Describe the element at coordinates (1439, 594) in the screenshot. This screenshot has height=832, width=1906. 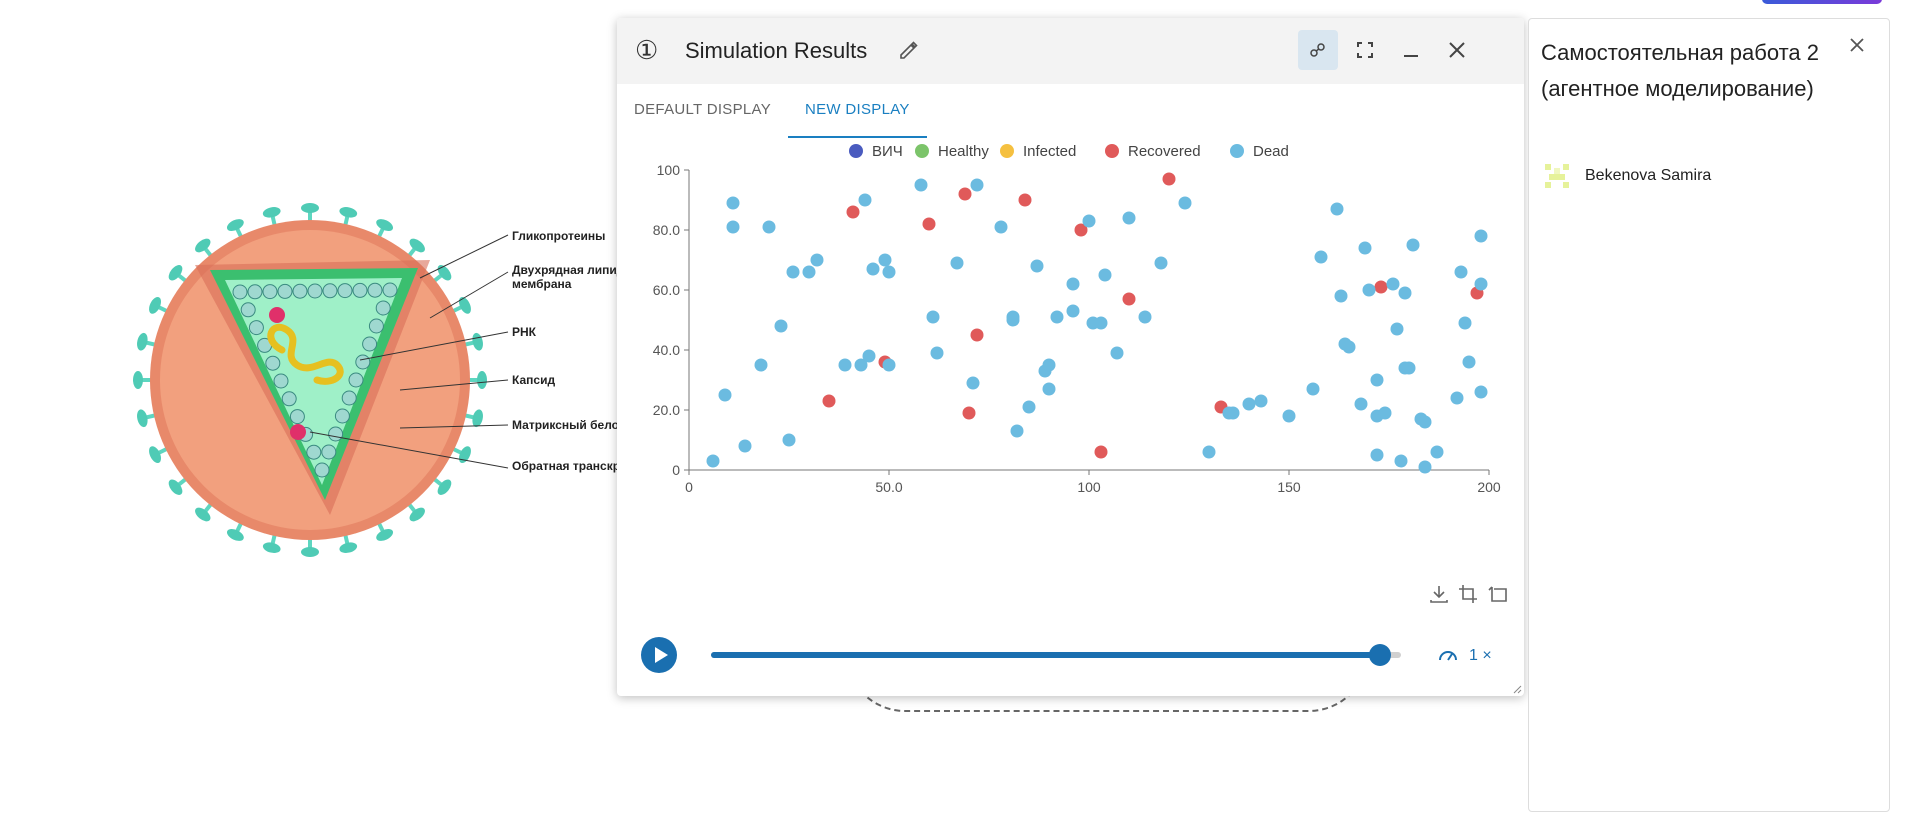
I see `download-icon` at that location.